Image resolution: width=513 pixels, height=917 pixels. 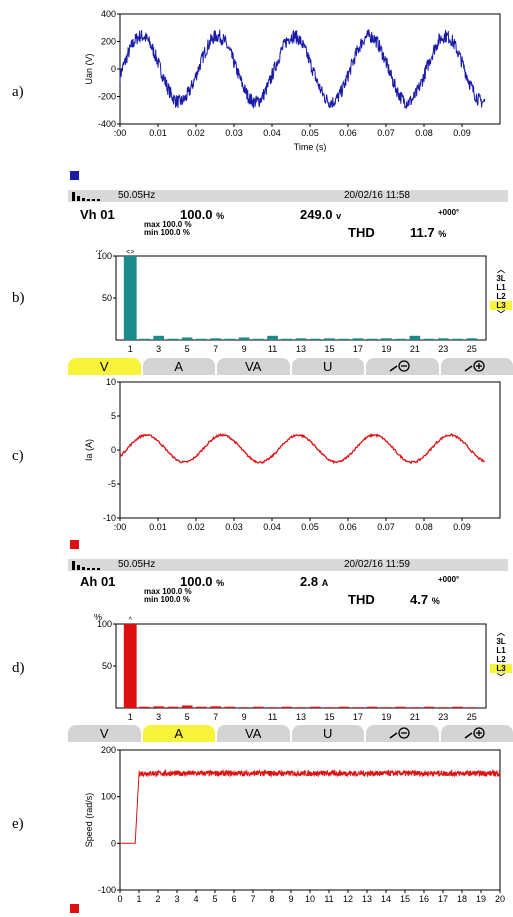 What do you see at coordinates (449, 579) in the screenshot?
I see `phase-angle: +000°` at bounding box center [449, 579].